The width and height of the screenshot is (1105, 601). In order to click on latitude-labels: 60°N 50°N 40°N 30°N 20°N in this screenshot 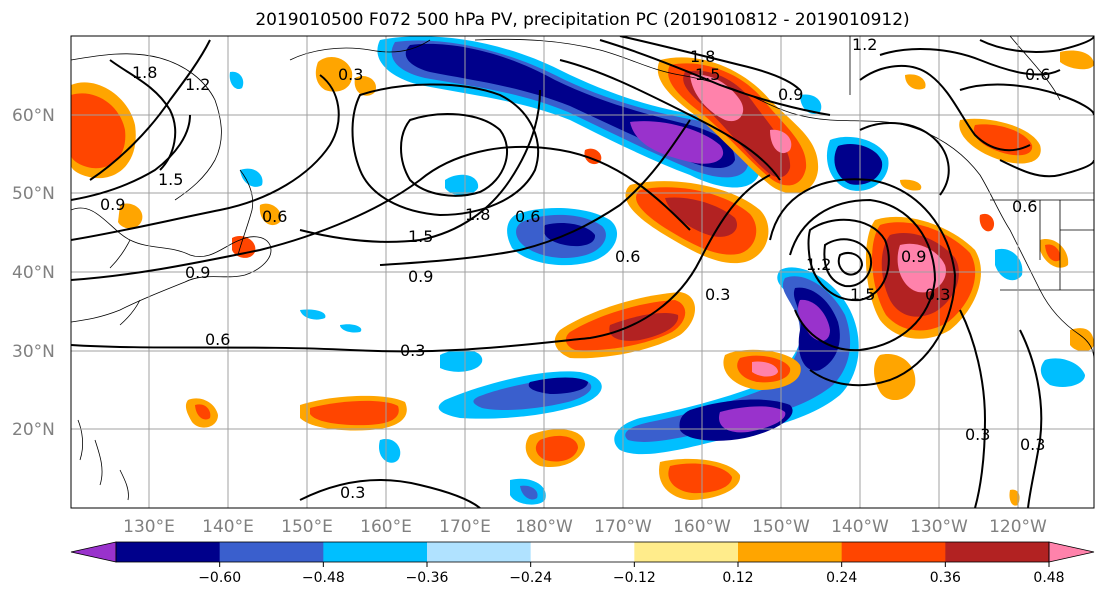, I will do `click(33, 273)`.